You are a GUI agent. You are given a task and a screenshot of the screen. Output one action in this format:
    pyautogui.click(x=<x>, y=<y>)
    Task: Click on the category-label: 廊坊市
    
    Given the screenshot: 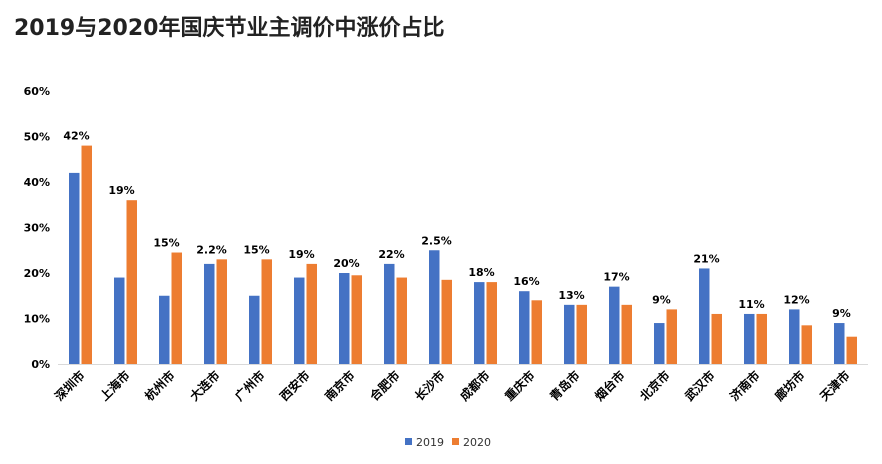 What is the action you would take?
    pyautogui.click(x=790, y=386)
    